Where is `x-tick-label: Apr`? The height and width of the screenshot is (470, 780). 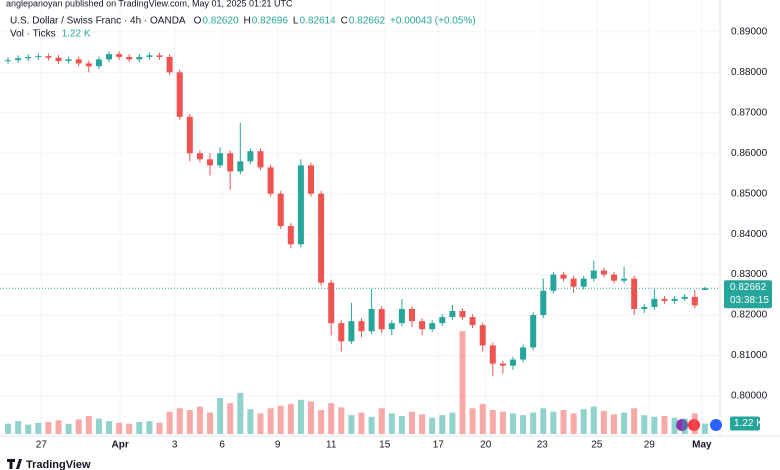 x-tick-label: Apr is located at coordinates (120, 445).